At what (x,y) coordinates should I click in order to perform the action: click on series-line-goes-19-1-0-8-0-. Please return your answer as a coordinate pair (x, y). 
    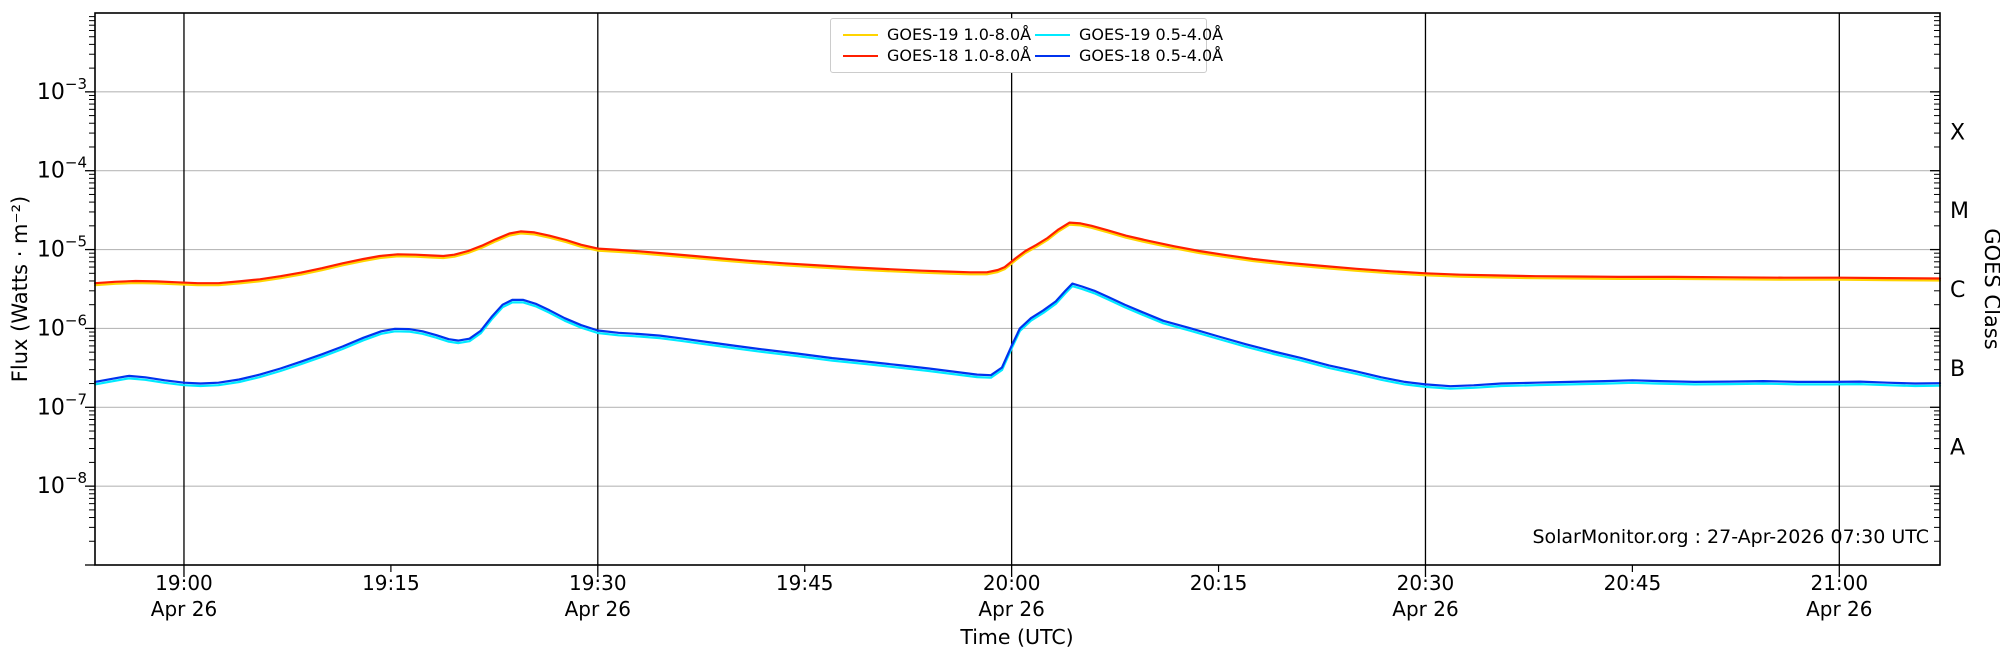
    Looking at the image, I should click on (1017, 255).